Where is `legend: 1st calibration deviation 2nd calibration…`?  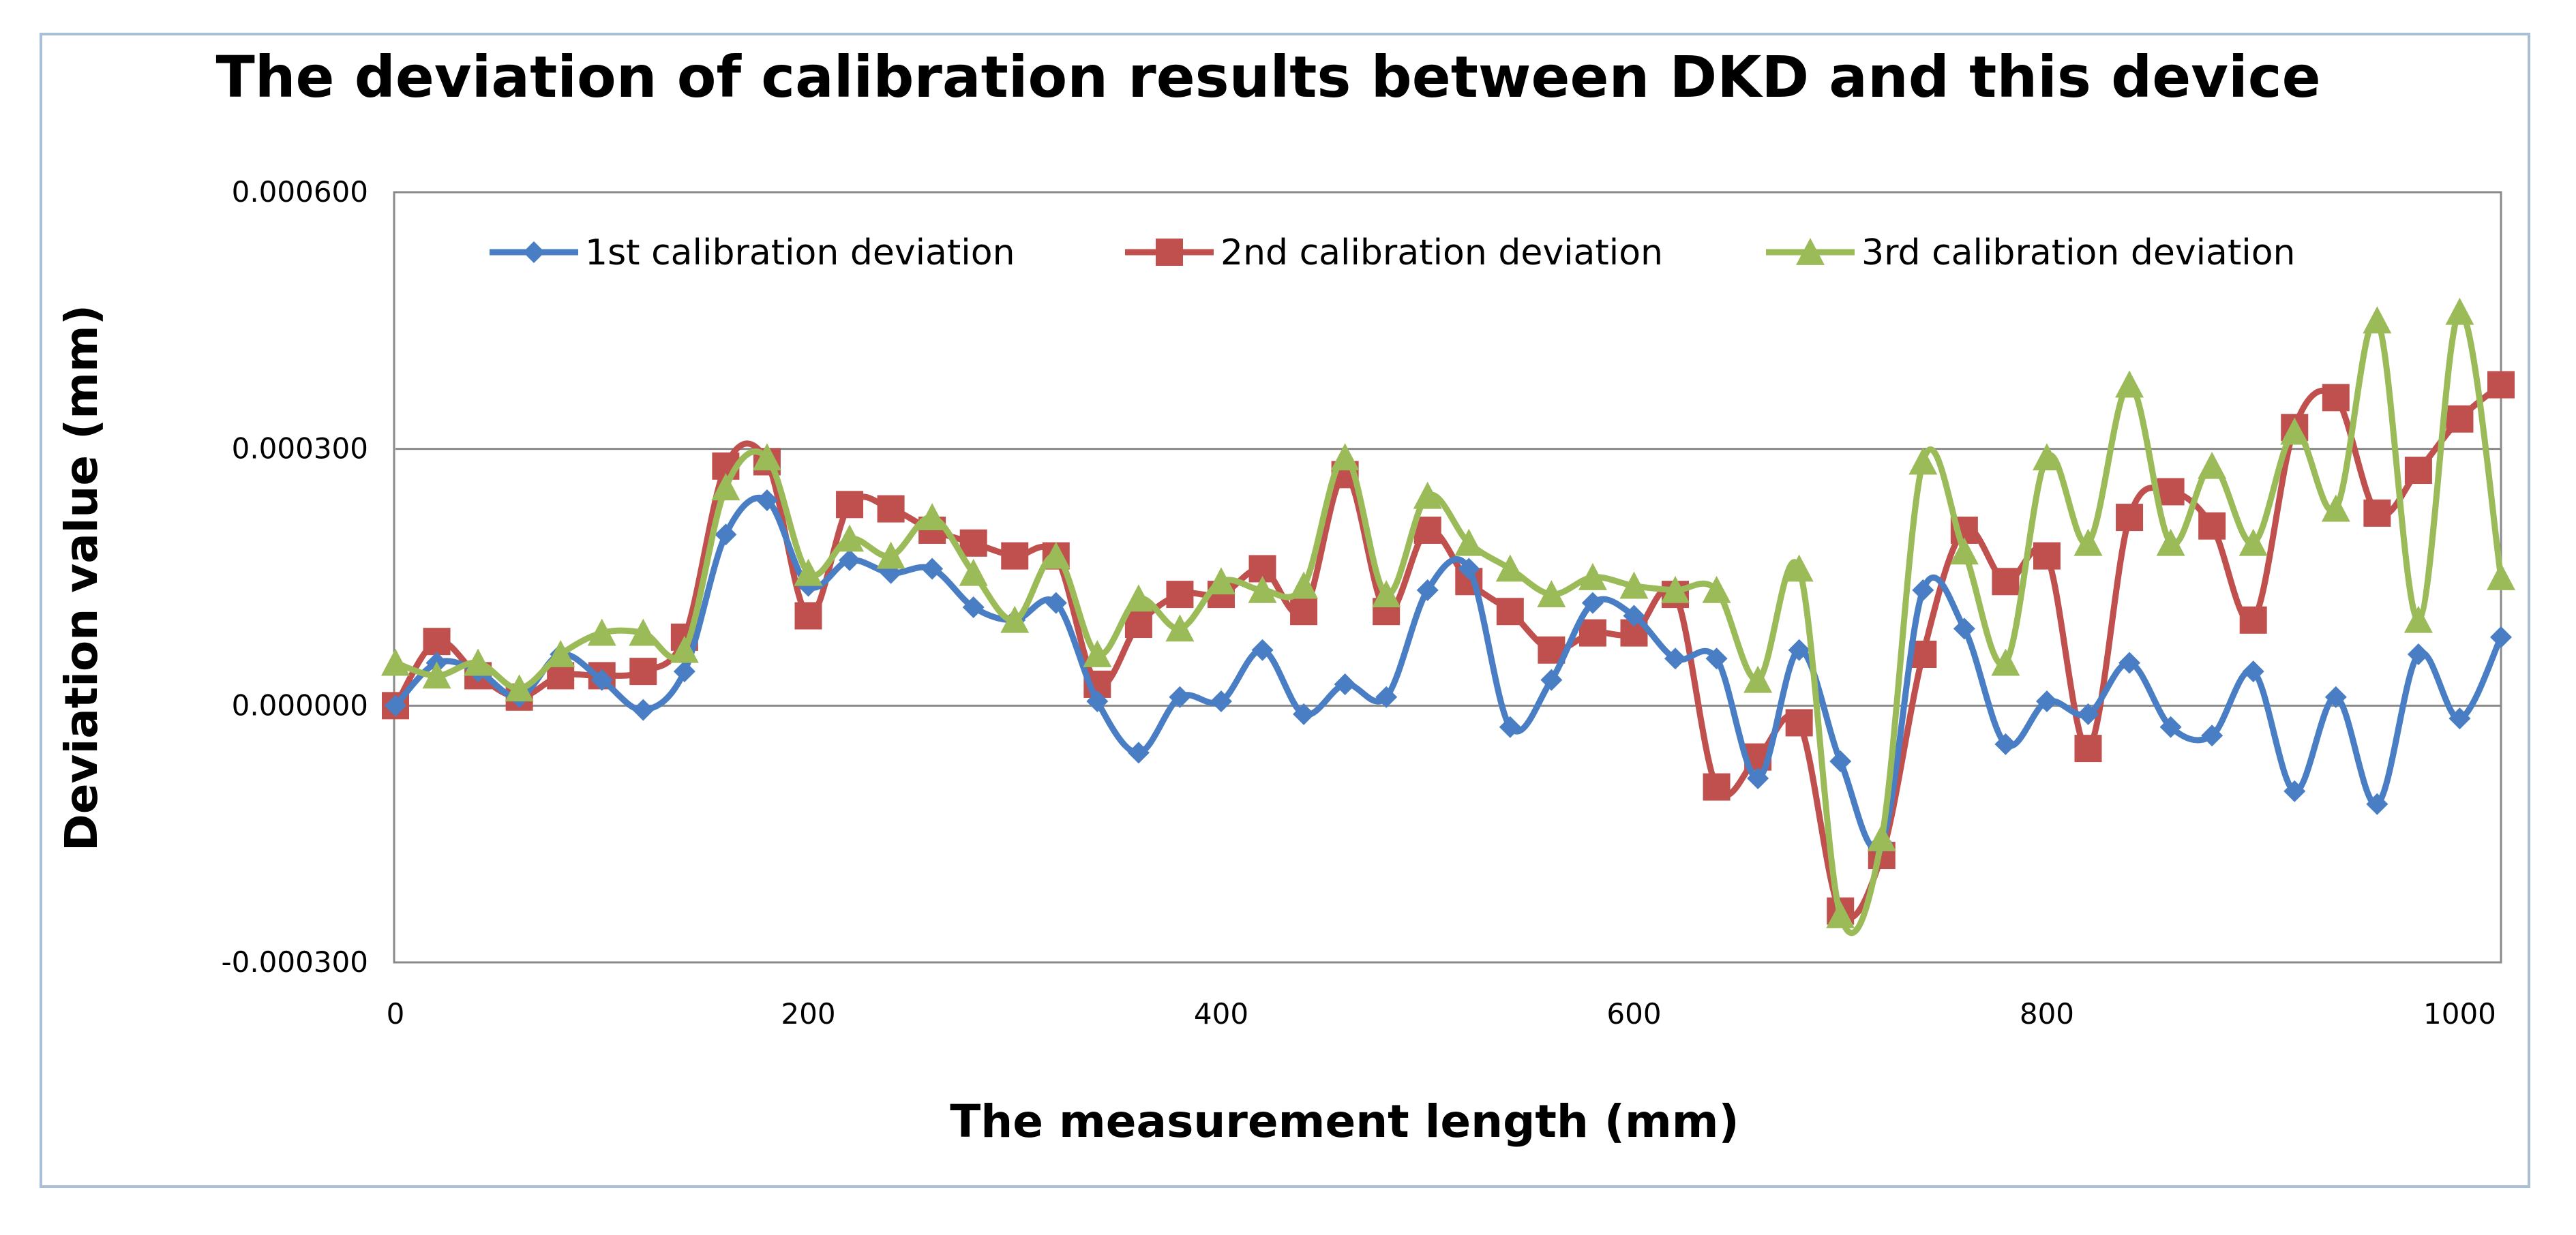
legend: 1st calibration deviation 2nd calibration… is located at coordinates (1393, 252).